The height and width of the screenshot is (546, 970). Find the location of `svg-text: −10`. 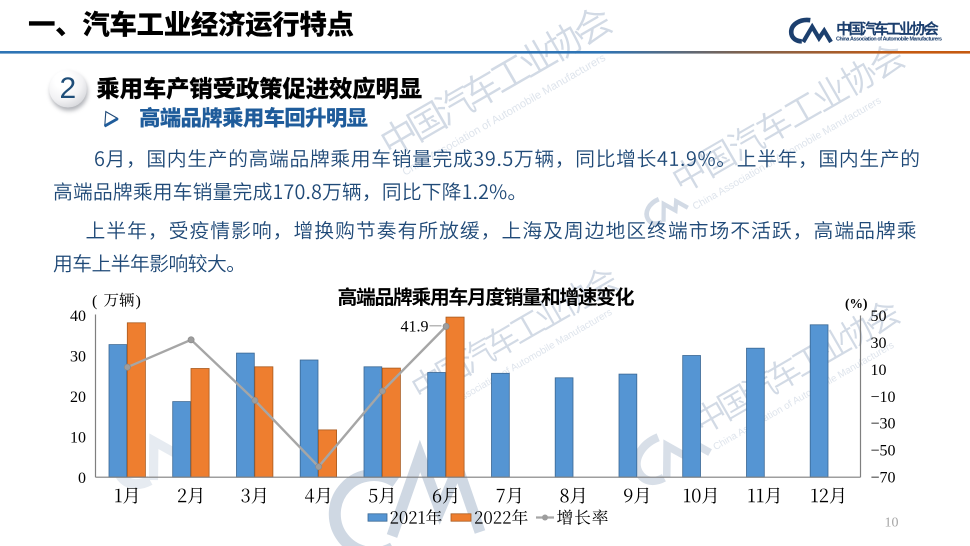

svg-text: −10 is located at coordinates (883, 397).